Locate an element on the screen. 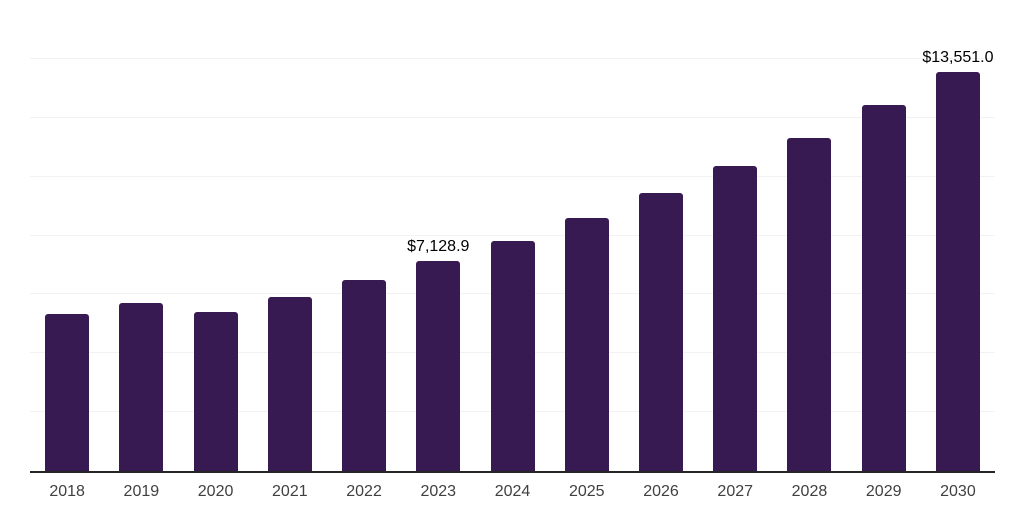 The image size is (1024, 512). bar-column-2027 is located at coordinates (735, 235).